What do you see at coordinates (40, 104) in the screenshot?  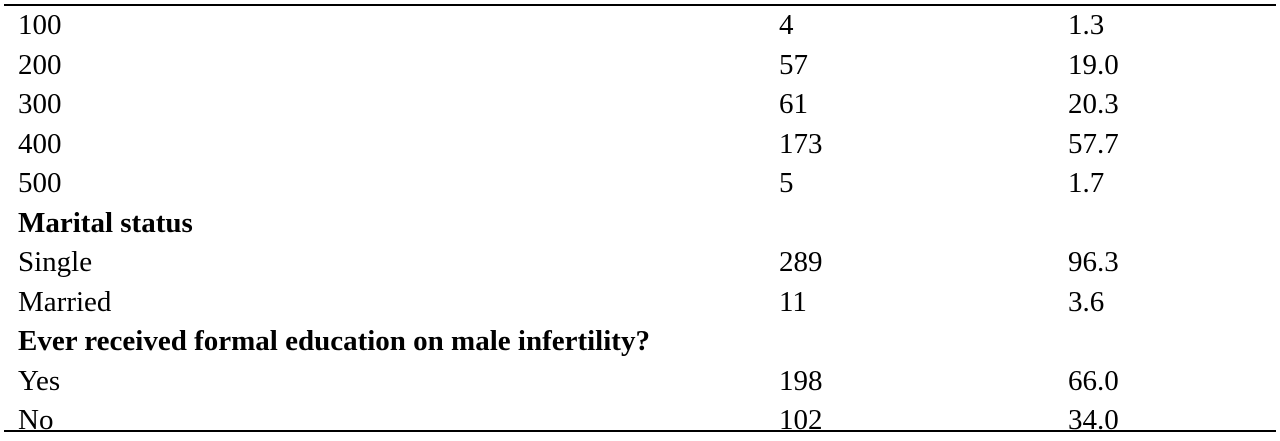 I see `row-label: 300` at bounding box center [40, 104].